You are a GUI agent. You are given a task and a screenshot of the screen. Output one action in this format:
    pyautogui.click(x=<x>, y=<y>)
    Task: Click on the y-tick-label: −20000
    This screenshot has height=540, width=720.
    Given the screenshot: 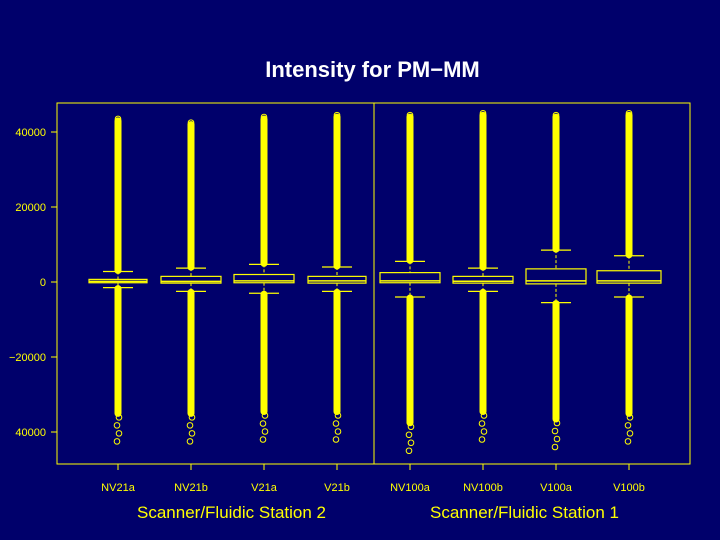 What is the action you would take?
    pyautogui.click(x=27, y=358)
    